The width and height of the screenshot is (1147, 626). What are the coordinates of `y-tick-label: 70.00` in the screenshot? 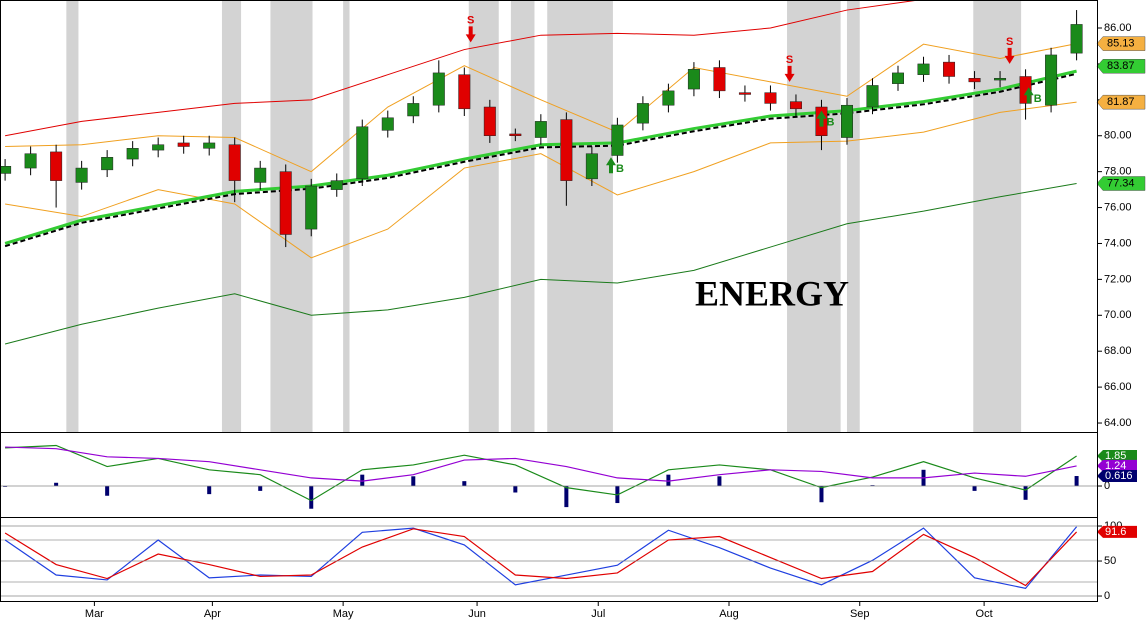 It's located at (1118, 315).